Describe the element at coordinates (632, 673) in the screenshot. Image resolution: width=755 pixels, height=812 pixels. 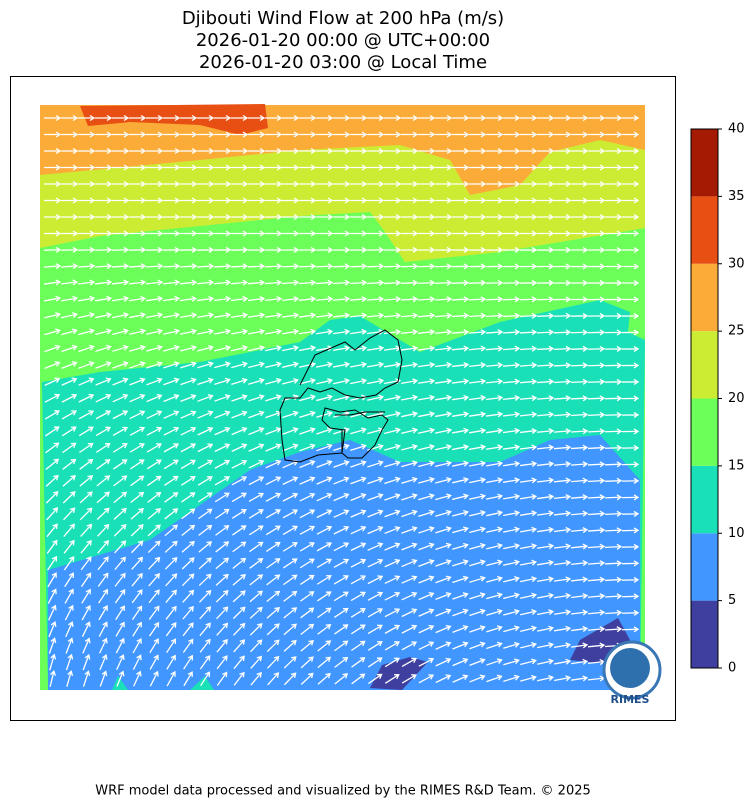
I see `logo: RIMES` at that location.